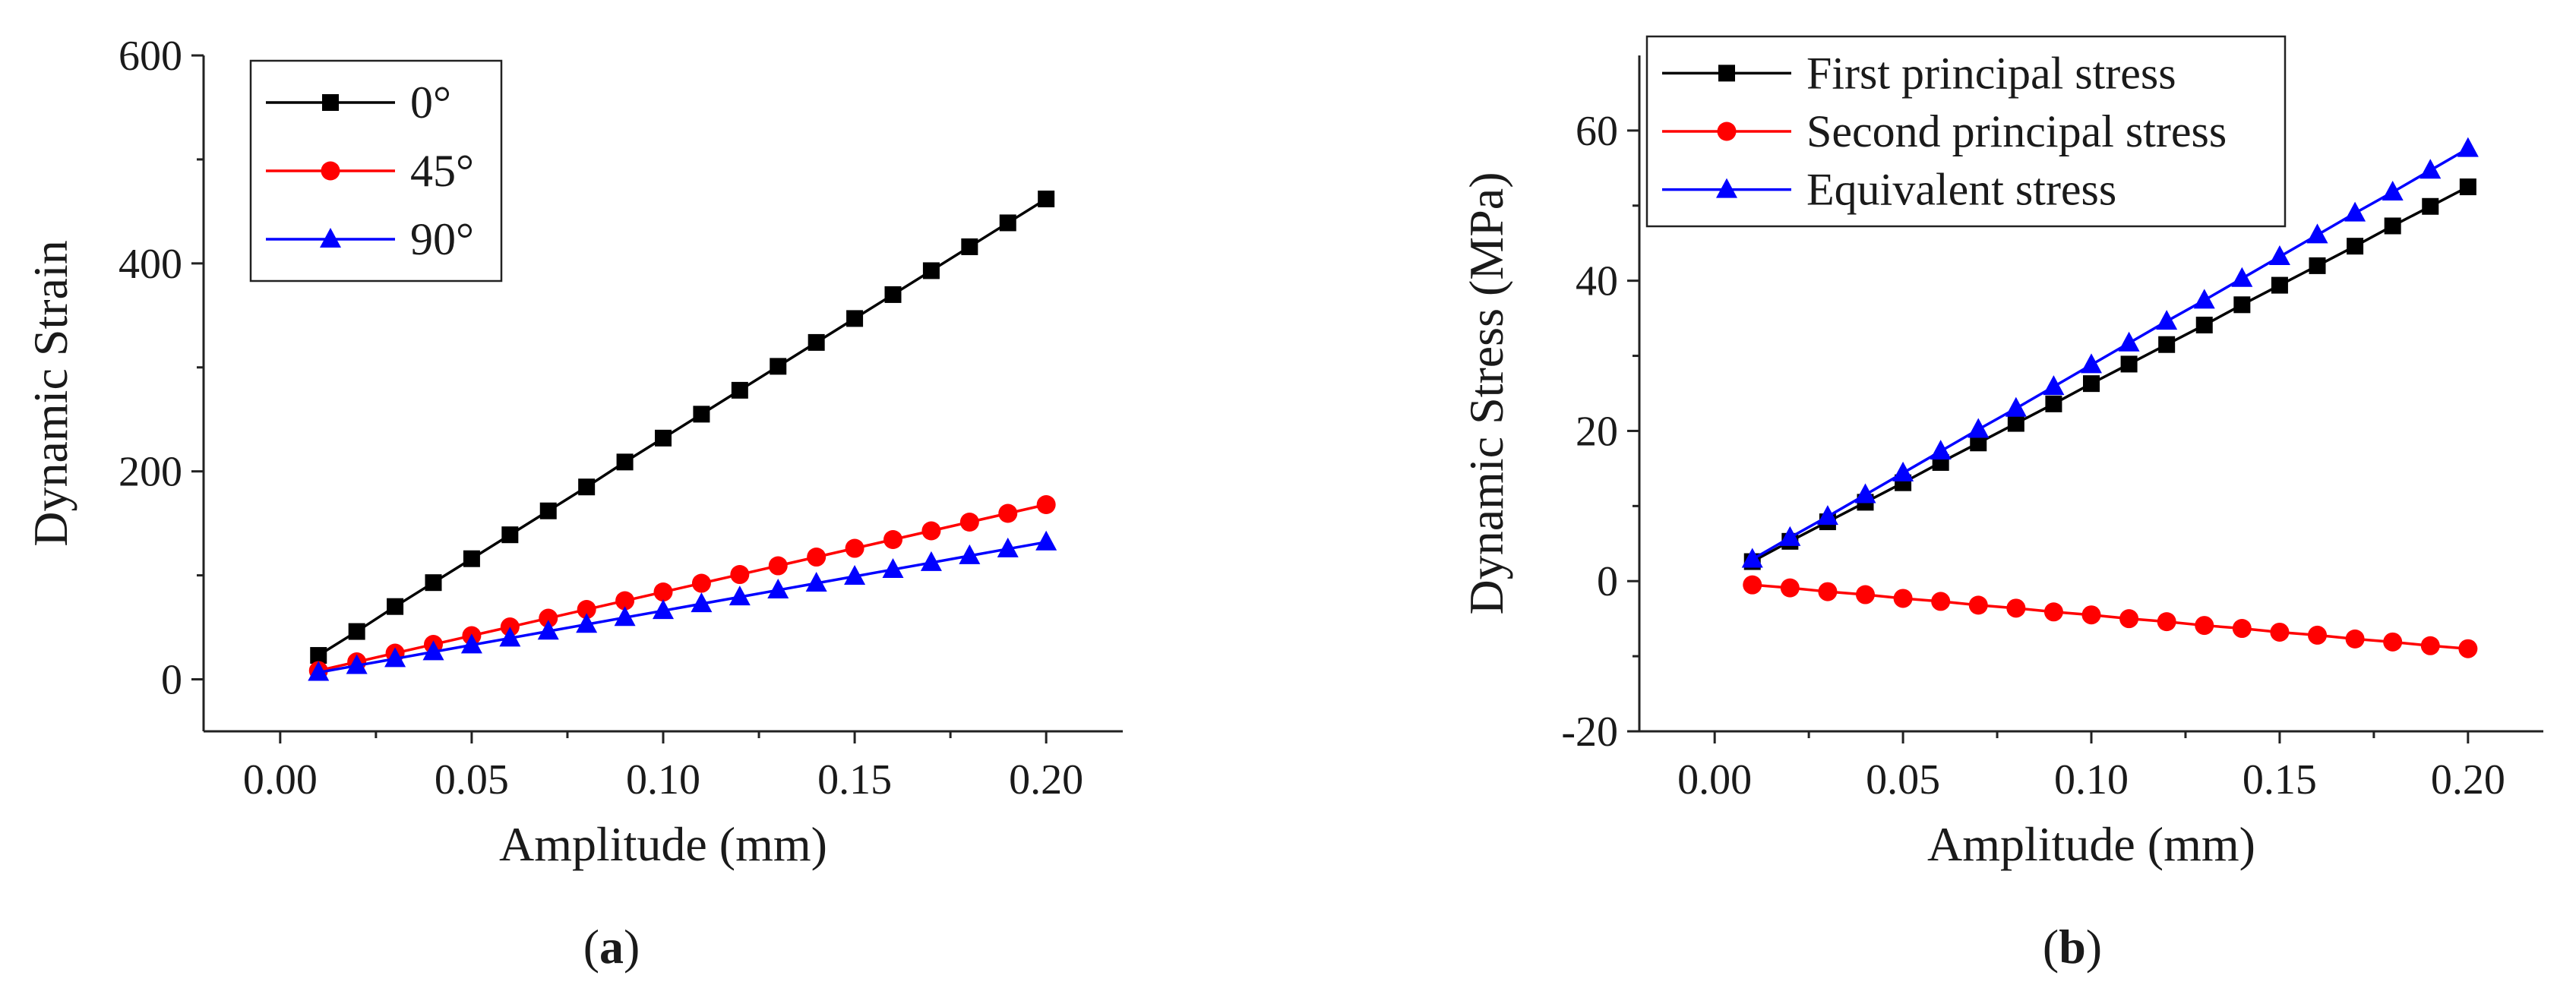  Describe the element at coordinates (1589, 732) in the screenshot. I see `y-tick-label: -20` at that location.